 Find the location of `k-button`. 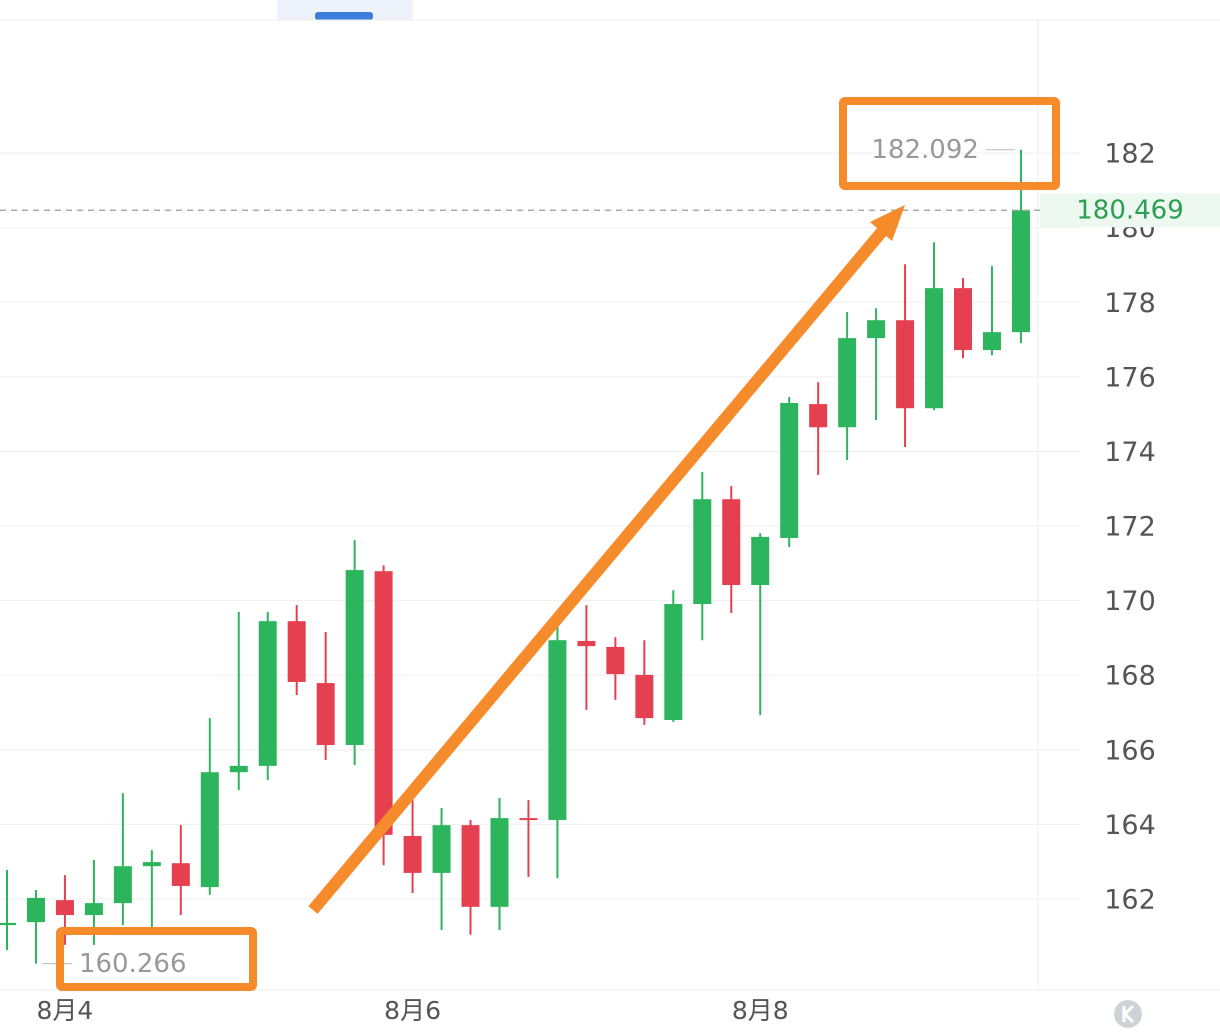

k-button is located at coordinates (1128, 1014).